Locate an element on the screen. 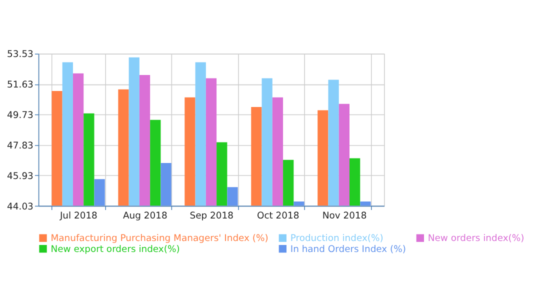 Image resolution: width=540 pixels, height=308 pixels. x-tick-label: Jul 2018 is located at coordinates (78, 216).